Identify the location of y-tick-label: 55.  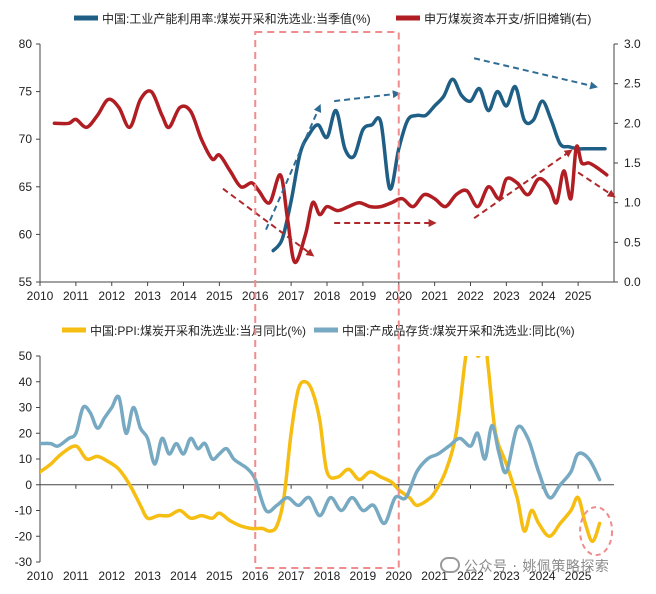
(26, 282).